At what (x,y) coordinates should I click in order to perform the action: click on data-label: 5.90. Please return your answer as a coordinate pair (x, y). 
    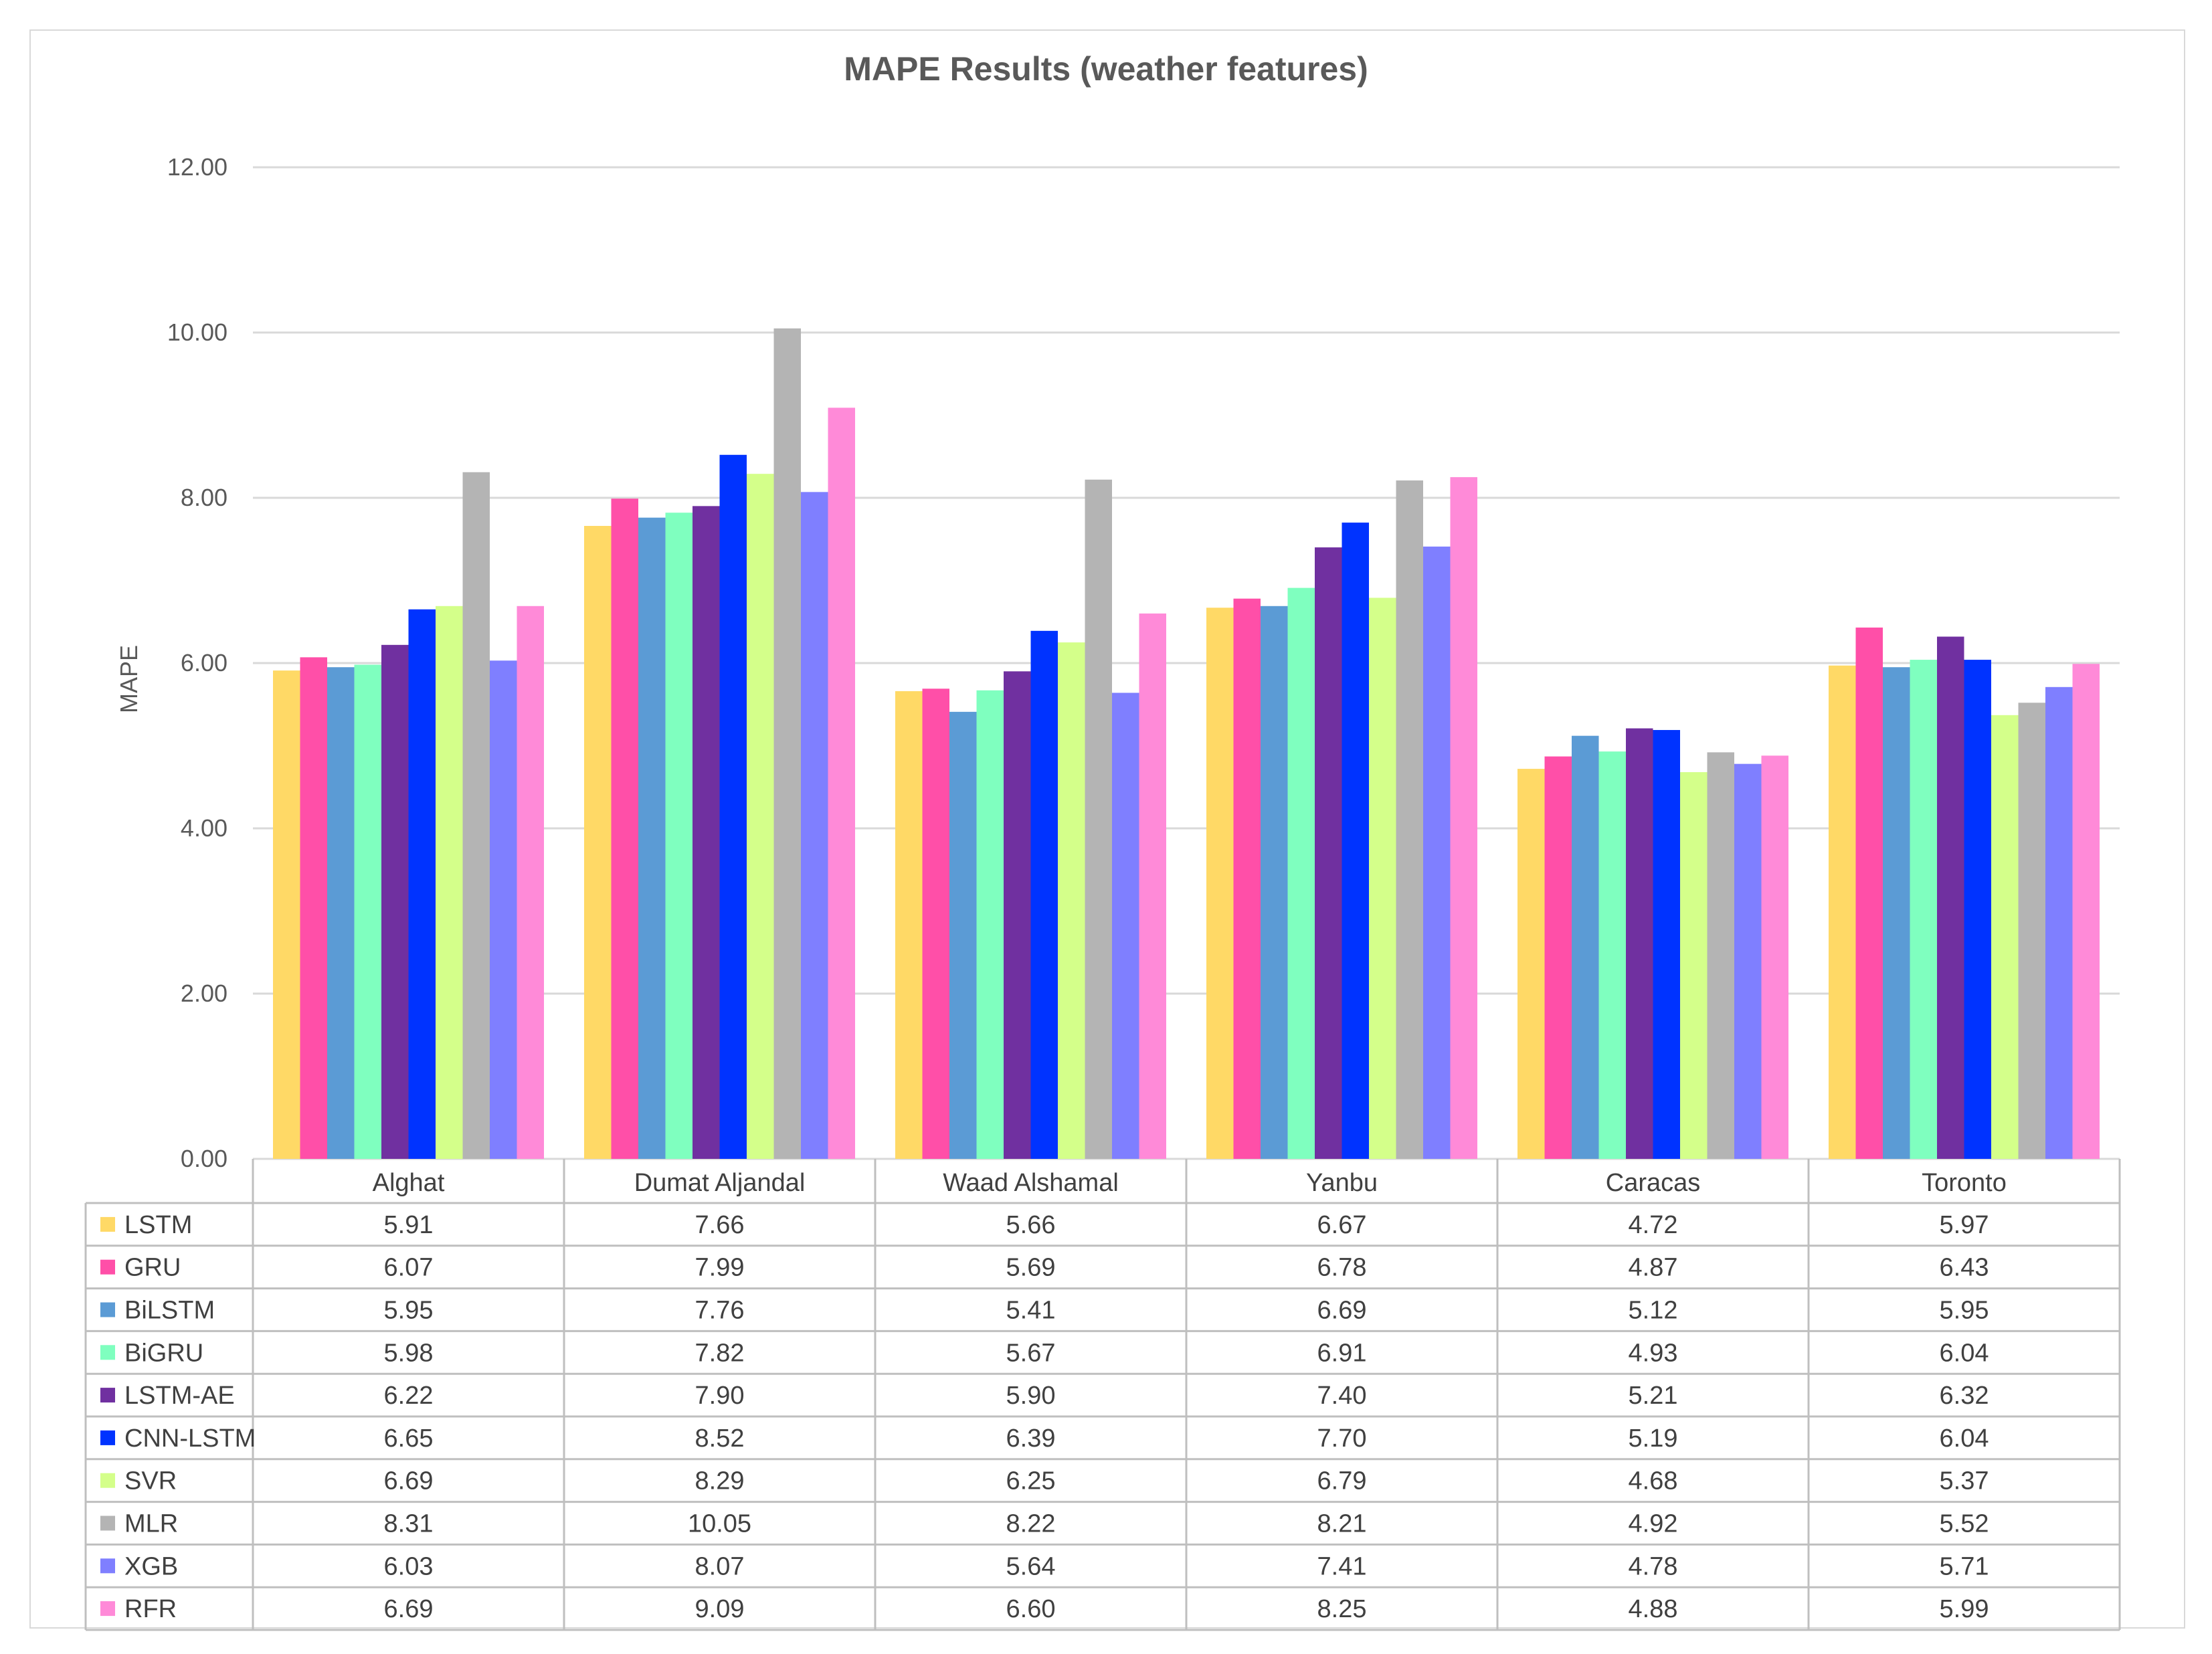
    Looking at the image, I should click on (1031, 1396).